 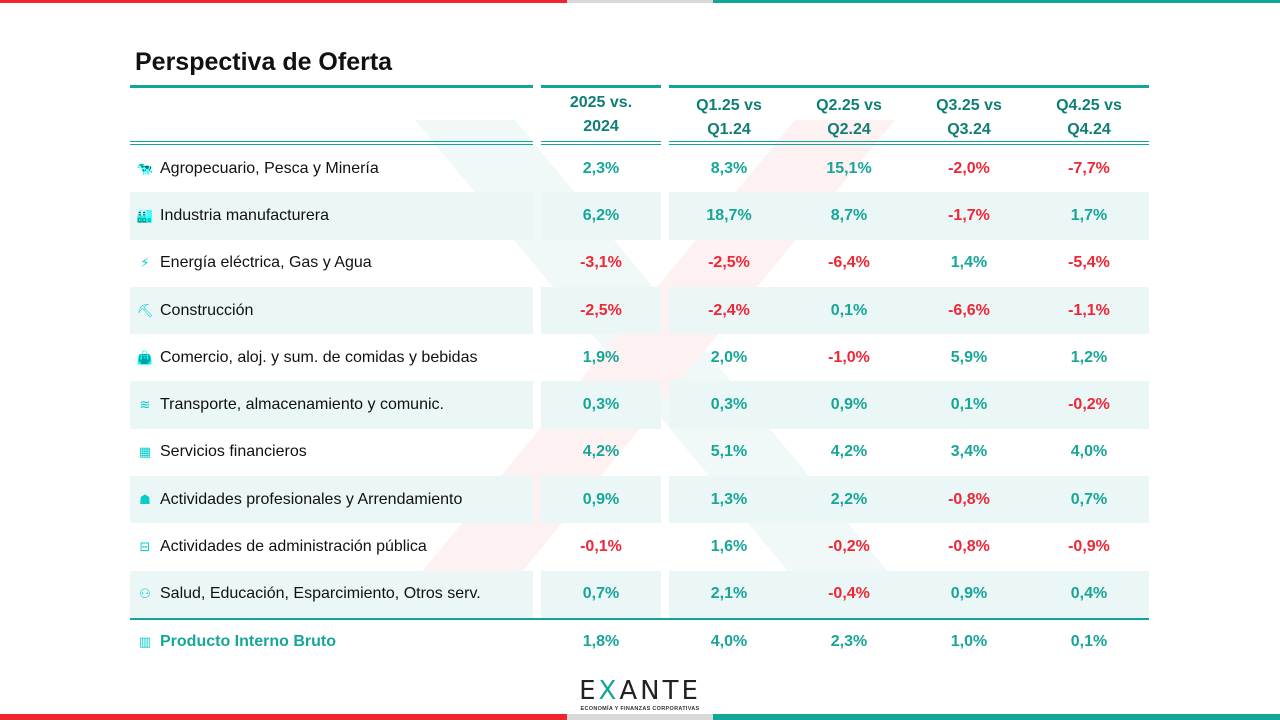 I want to click on value-cell: -1,0%, so click(x=849, y=357).